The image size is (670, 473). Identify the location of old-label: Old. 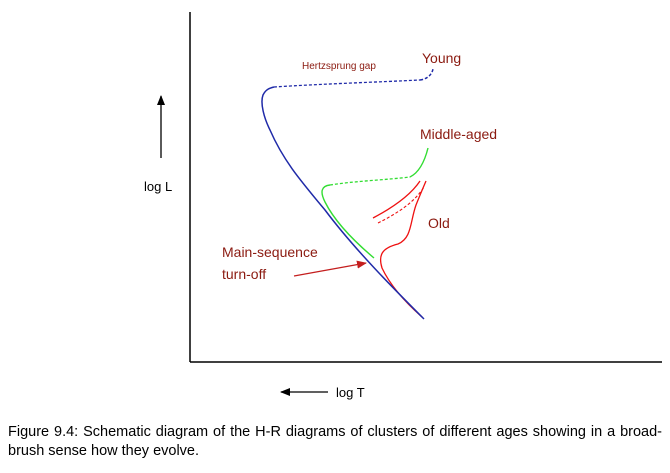
(439, 223).